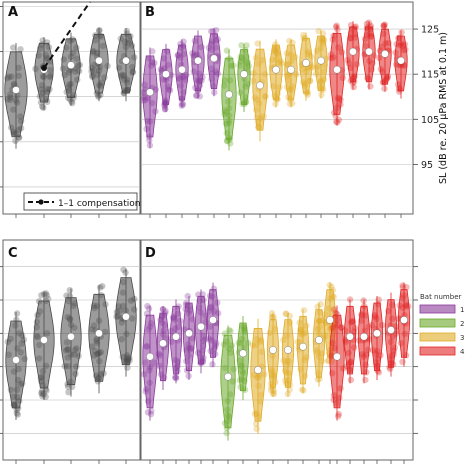  I want to click on violin-c-5-median, so click(126, 316).